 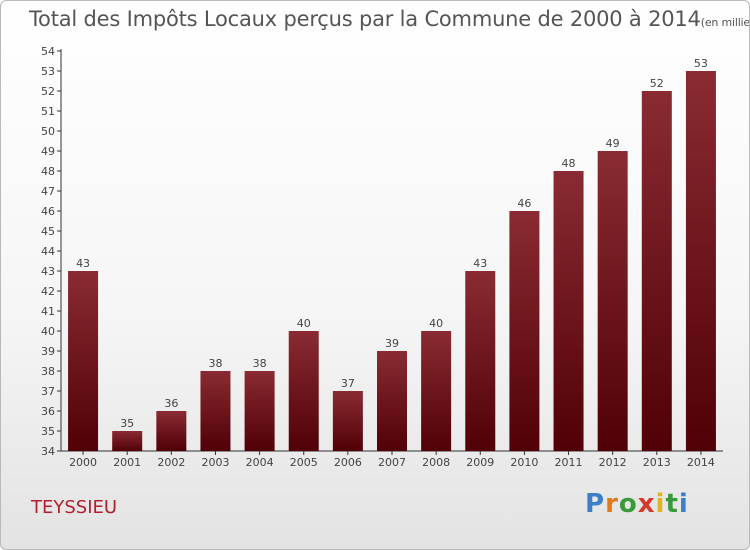 I want to click on x-tick-label: 2004, so click(x=260, y=462).